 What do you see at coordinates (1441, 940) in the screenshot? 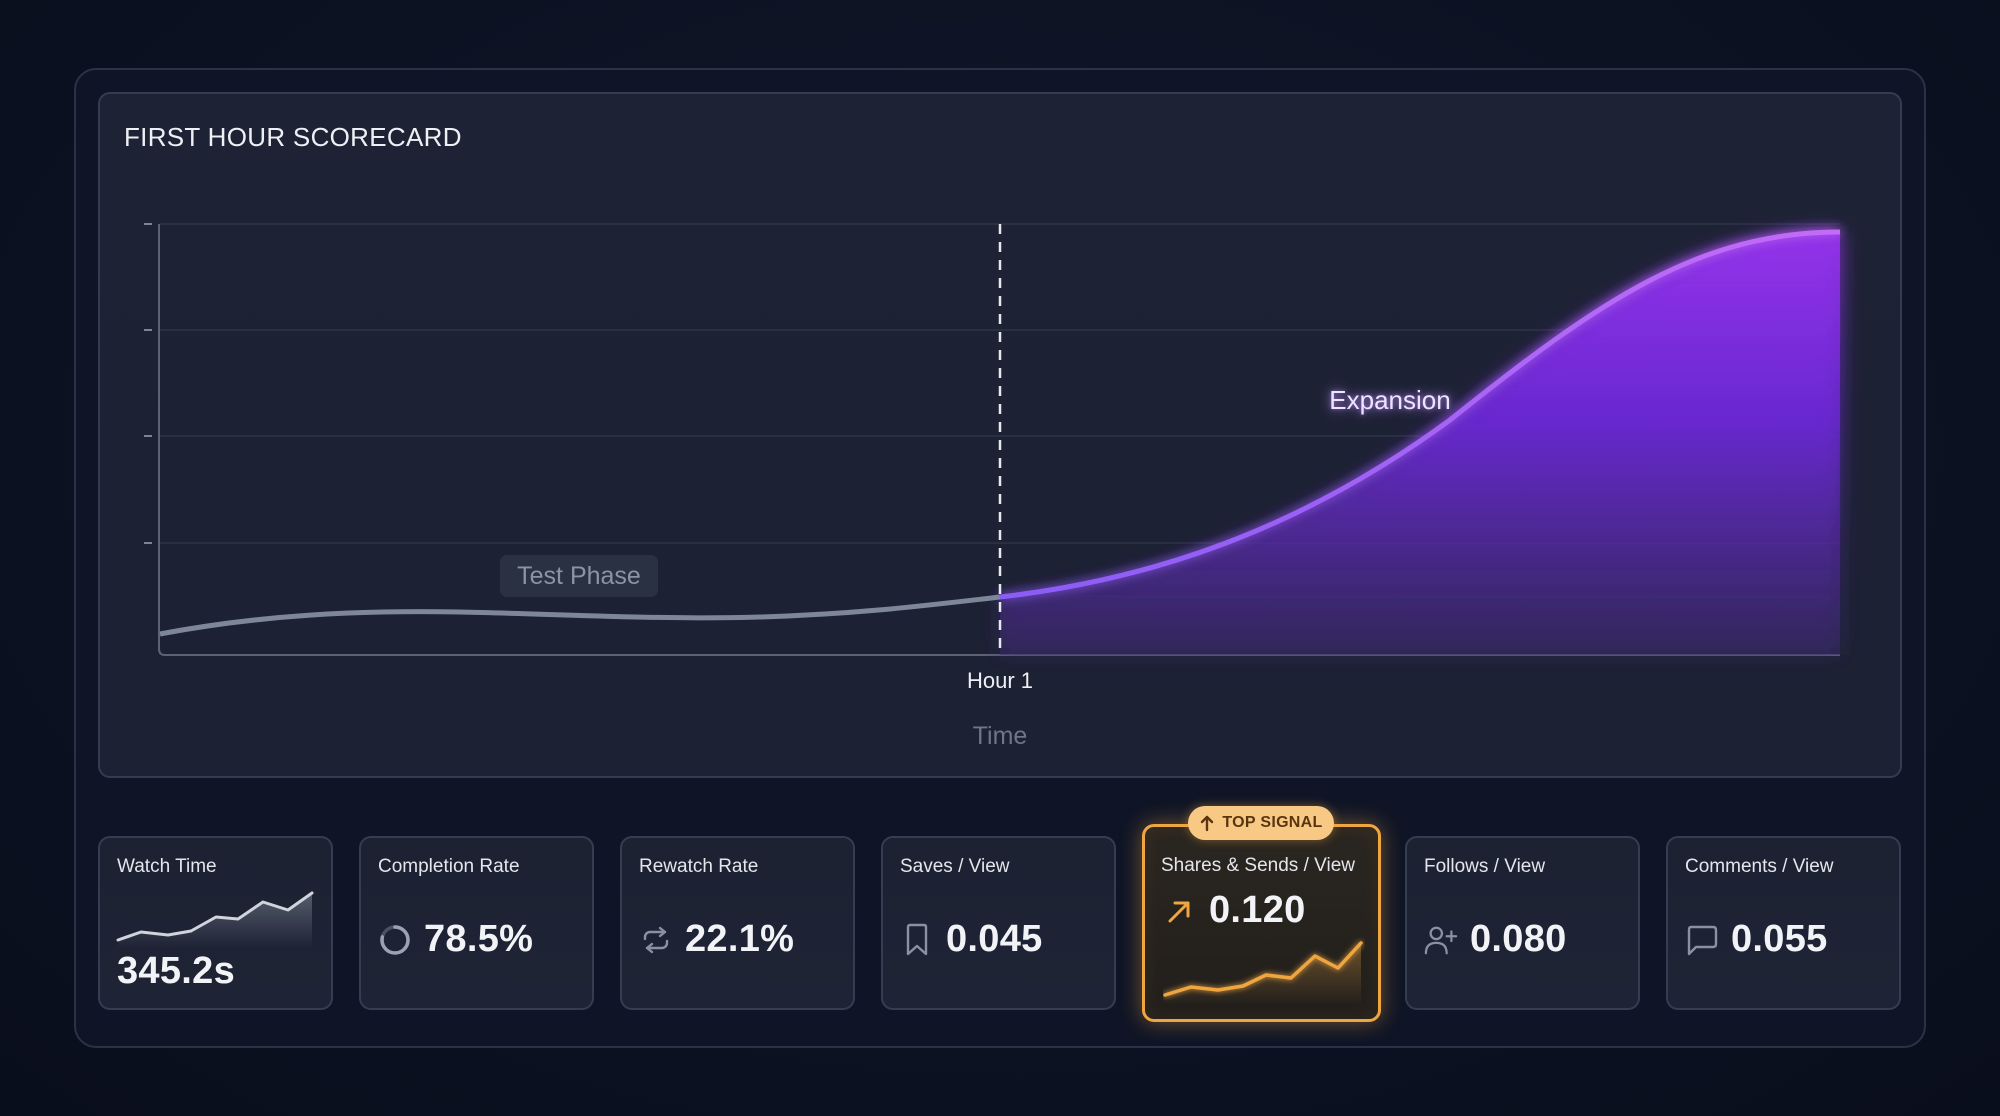
I see `user-plus-icon` at bounding box center [1441, 940].